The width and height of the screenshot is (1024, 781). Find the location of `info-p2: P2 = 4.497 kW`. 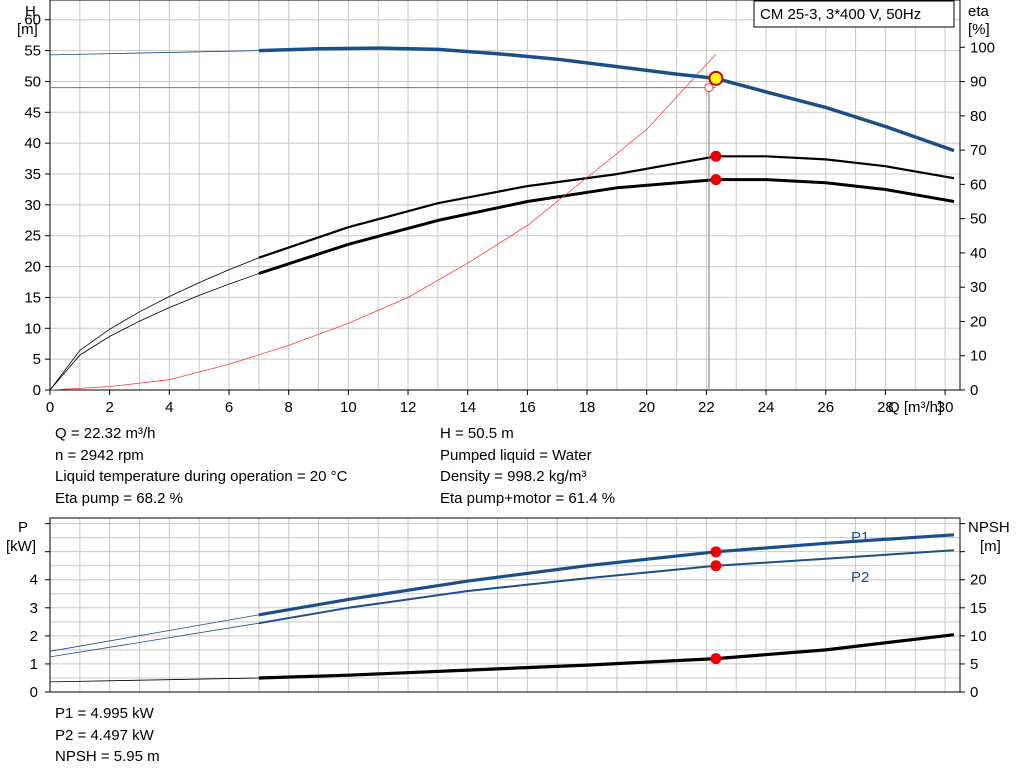

info-p2: P2 = 4.497 kW is located at coordinates (104, 735).